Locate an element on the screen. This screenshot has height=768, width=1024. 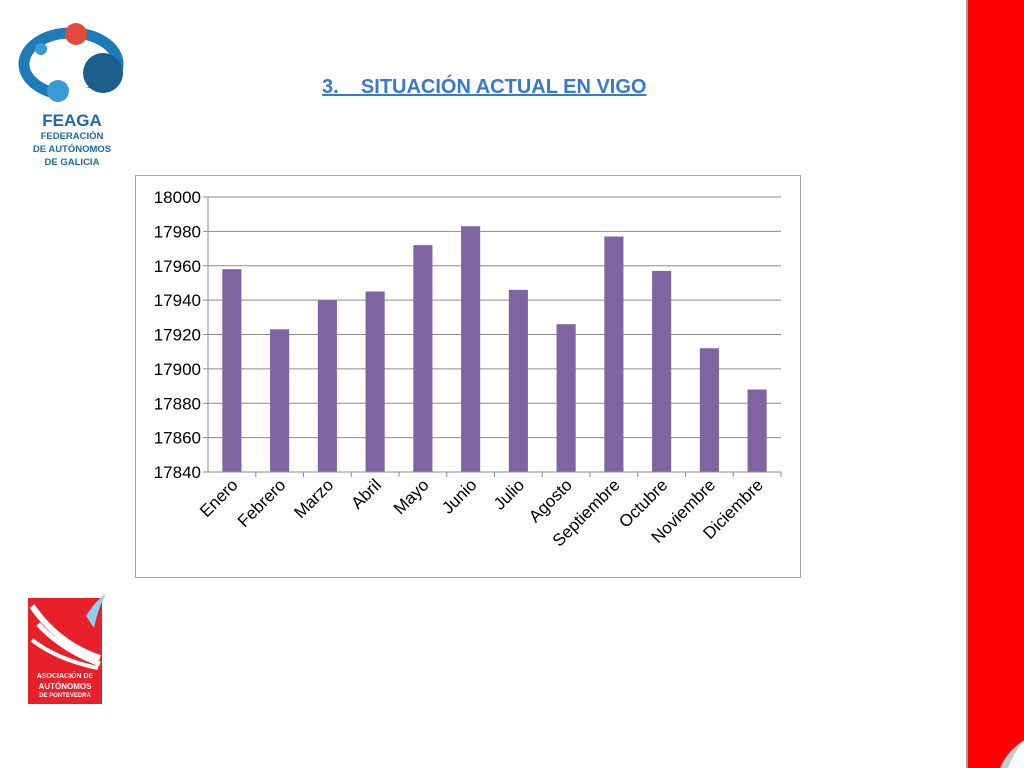
bar-mayo is located at coordinates (423, 358).